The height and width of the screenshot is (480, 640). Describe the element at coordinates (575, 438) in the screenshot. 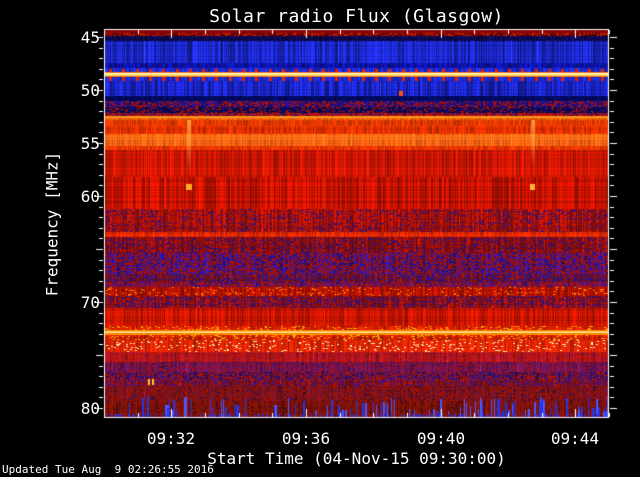

I see `x-tick-label-09:44: 09:44` at that location.